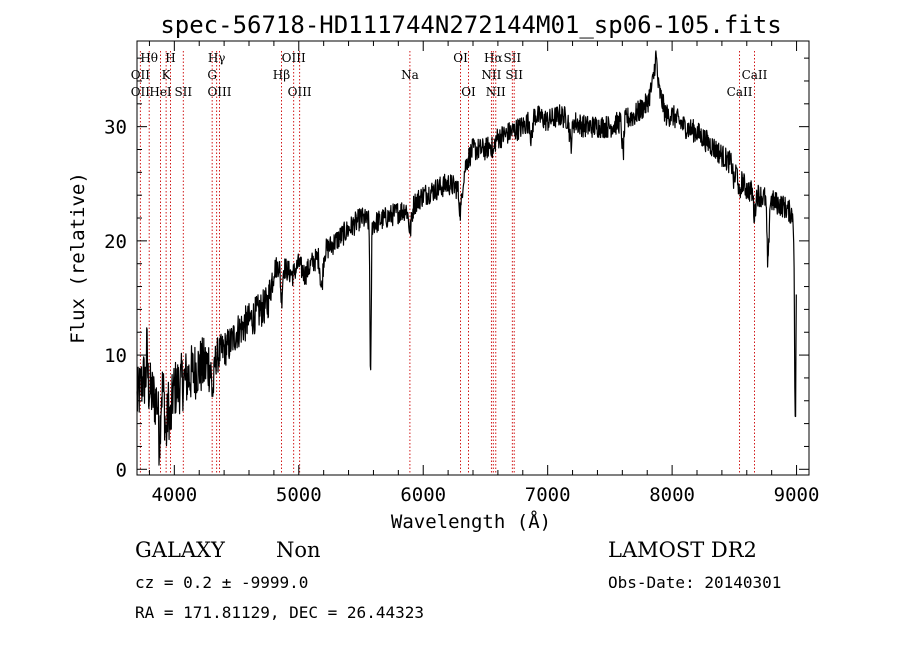 This screenshot has width=900, height=649. I want to click on object-class: GALAXY, so click(180, 550).